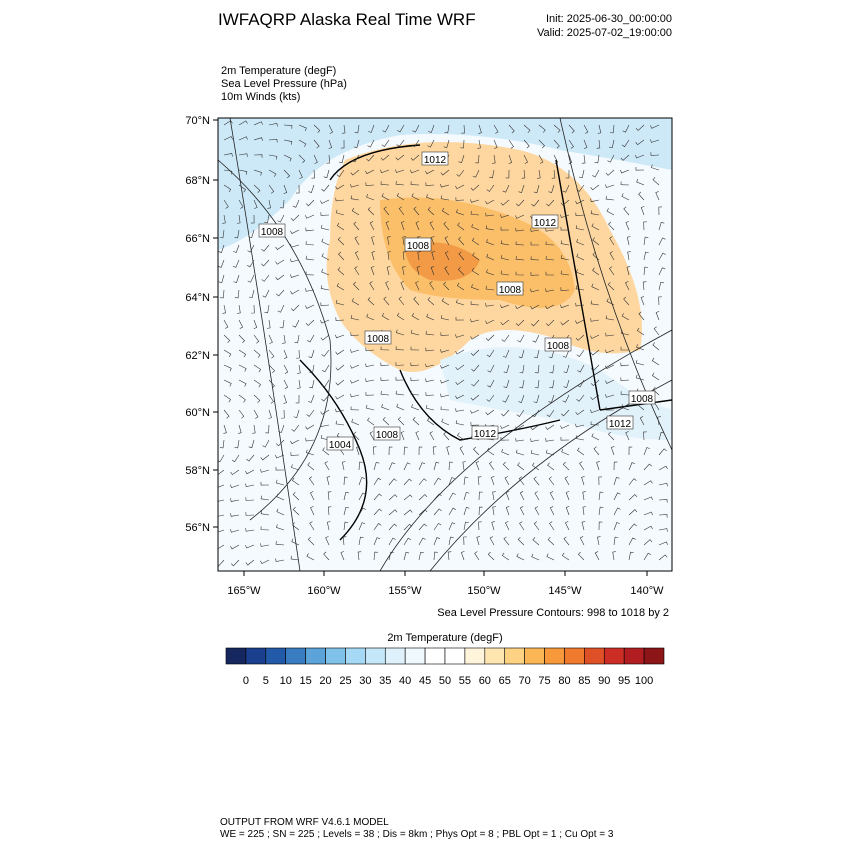 The height and width of the screenshot is (850, 850). Describe the element at coordinates (197, 298) in the screenshot. I see `lat-label: 64°N` at that location.